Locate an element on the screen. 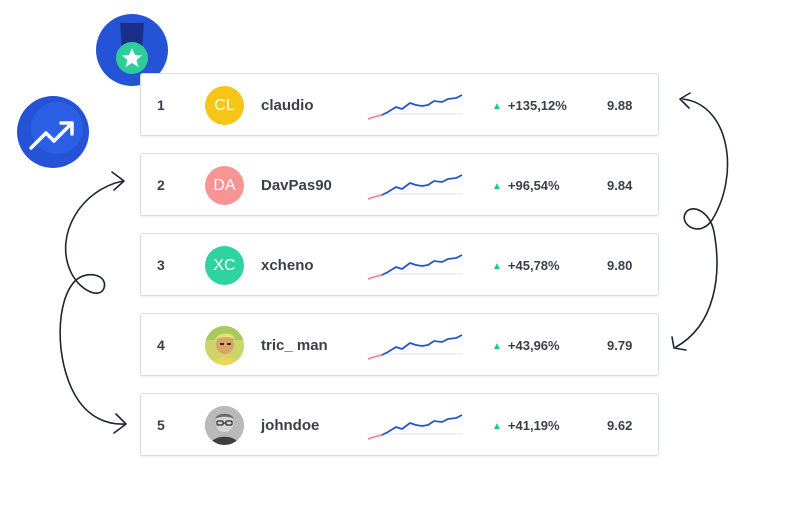  avatar-initials: CL is located at coordinates (224, 105).